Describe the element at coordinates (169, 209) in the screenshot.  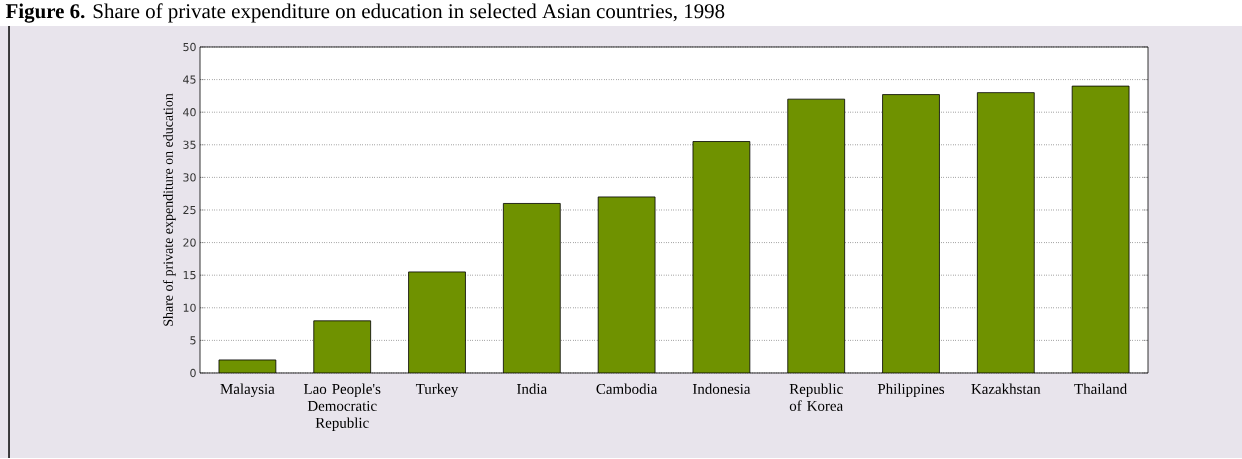
I see `y-axis-title: Share of private expenditure on education` at that location.